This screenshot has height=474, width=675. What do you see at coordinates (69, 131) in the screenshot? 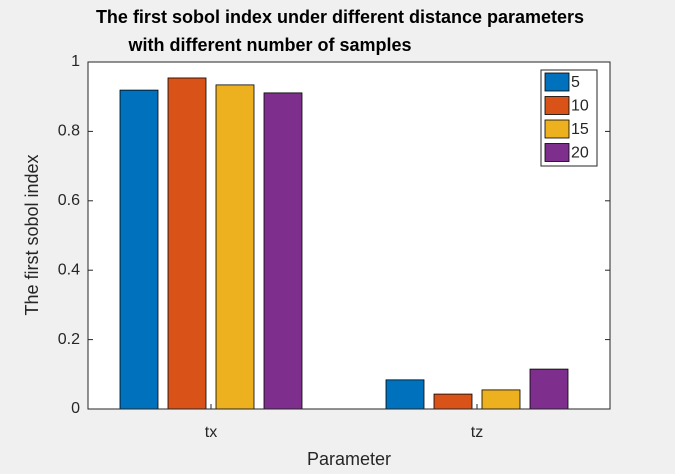
I see `y-tick-label: 0.8` at bounding box center [69, 131].